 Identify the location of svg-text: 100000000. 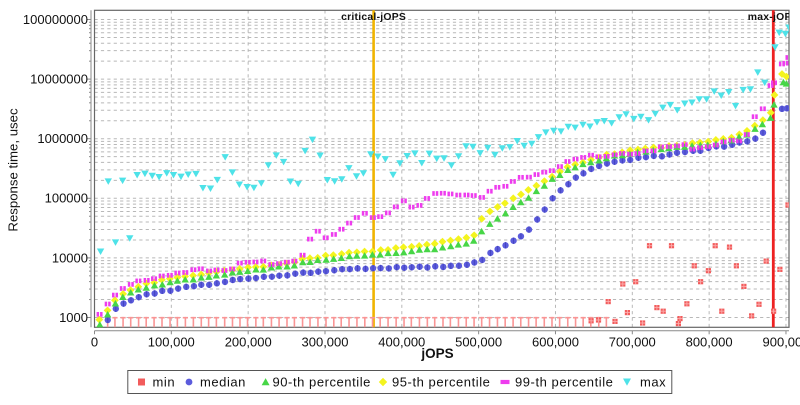
(55, 19).